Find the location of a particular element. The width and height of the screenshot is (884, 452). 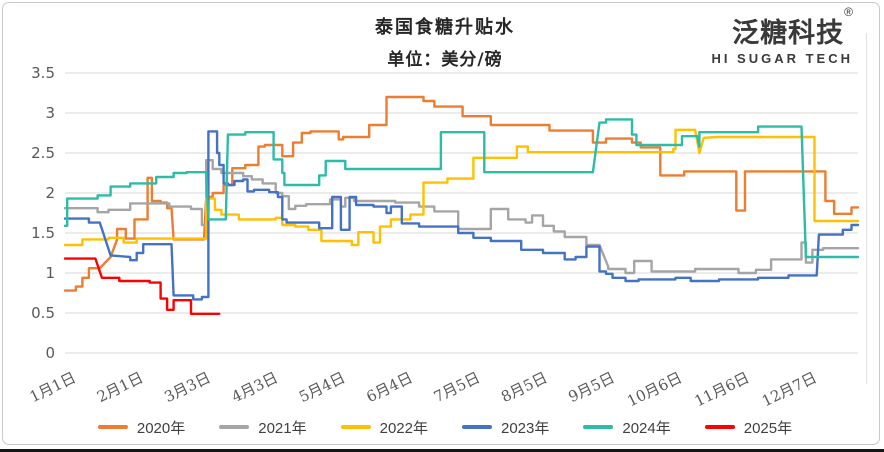

legend-label: 2024年 is located at coordinates (646, 428).